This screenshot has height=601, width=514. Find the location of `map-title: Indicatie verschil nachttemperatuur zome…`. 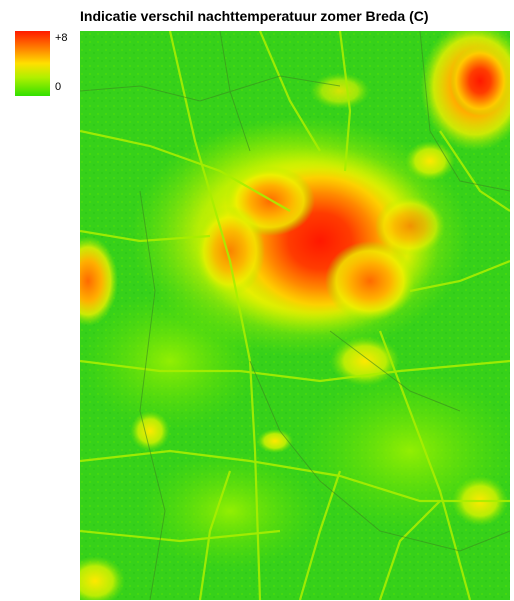

map-title: Indicatie verschil nachttemperatuur zome… is located at coordinates (254, 16).